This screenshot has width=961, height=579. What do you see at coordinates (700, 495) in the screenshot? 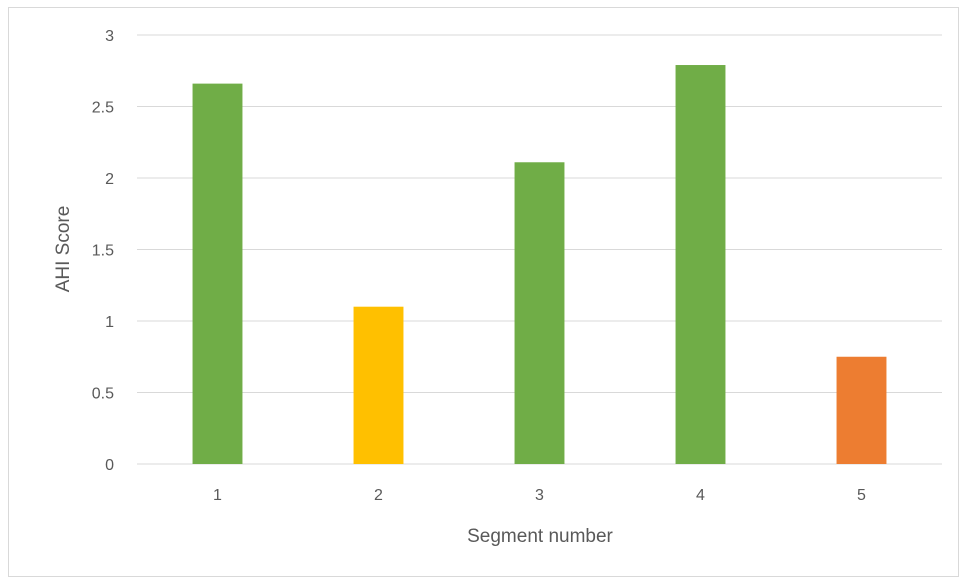
I see `x-tick-label: 4` at bounding box center [700, 495].